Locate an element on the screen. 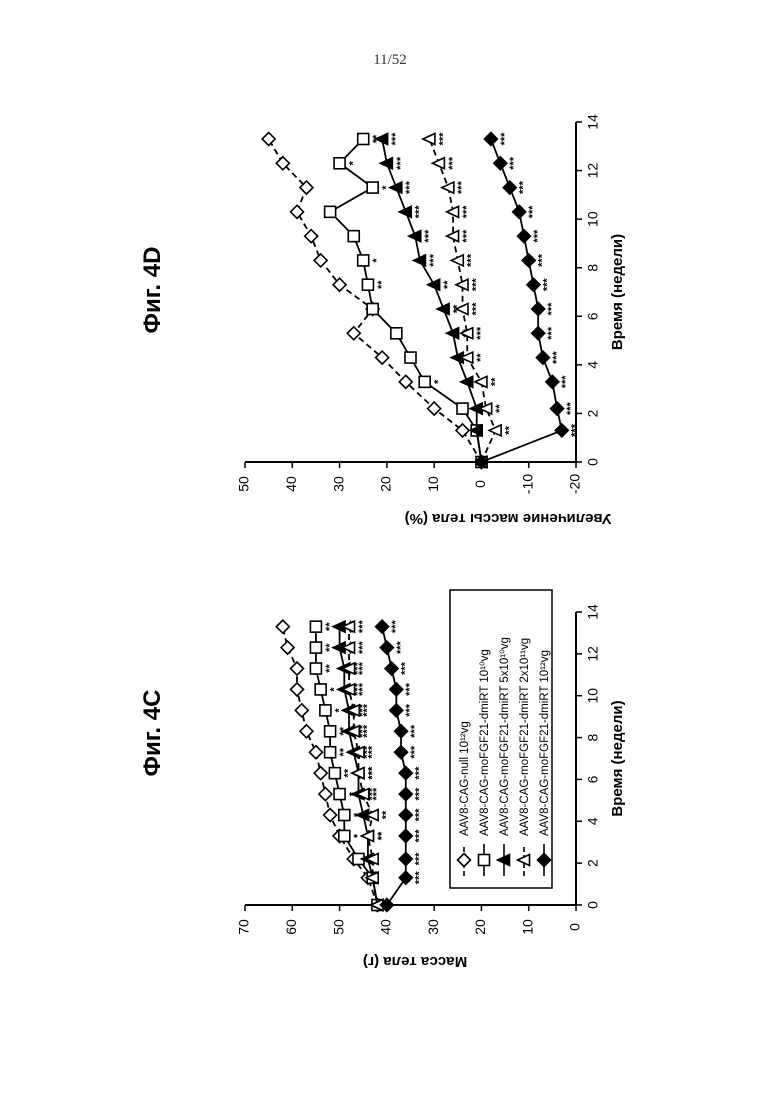 This screenshot has height=1103, width=780. x-tick-label: 4 is located at coordinates (593, 821).